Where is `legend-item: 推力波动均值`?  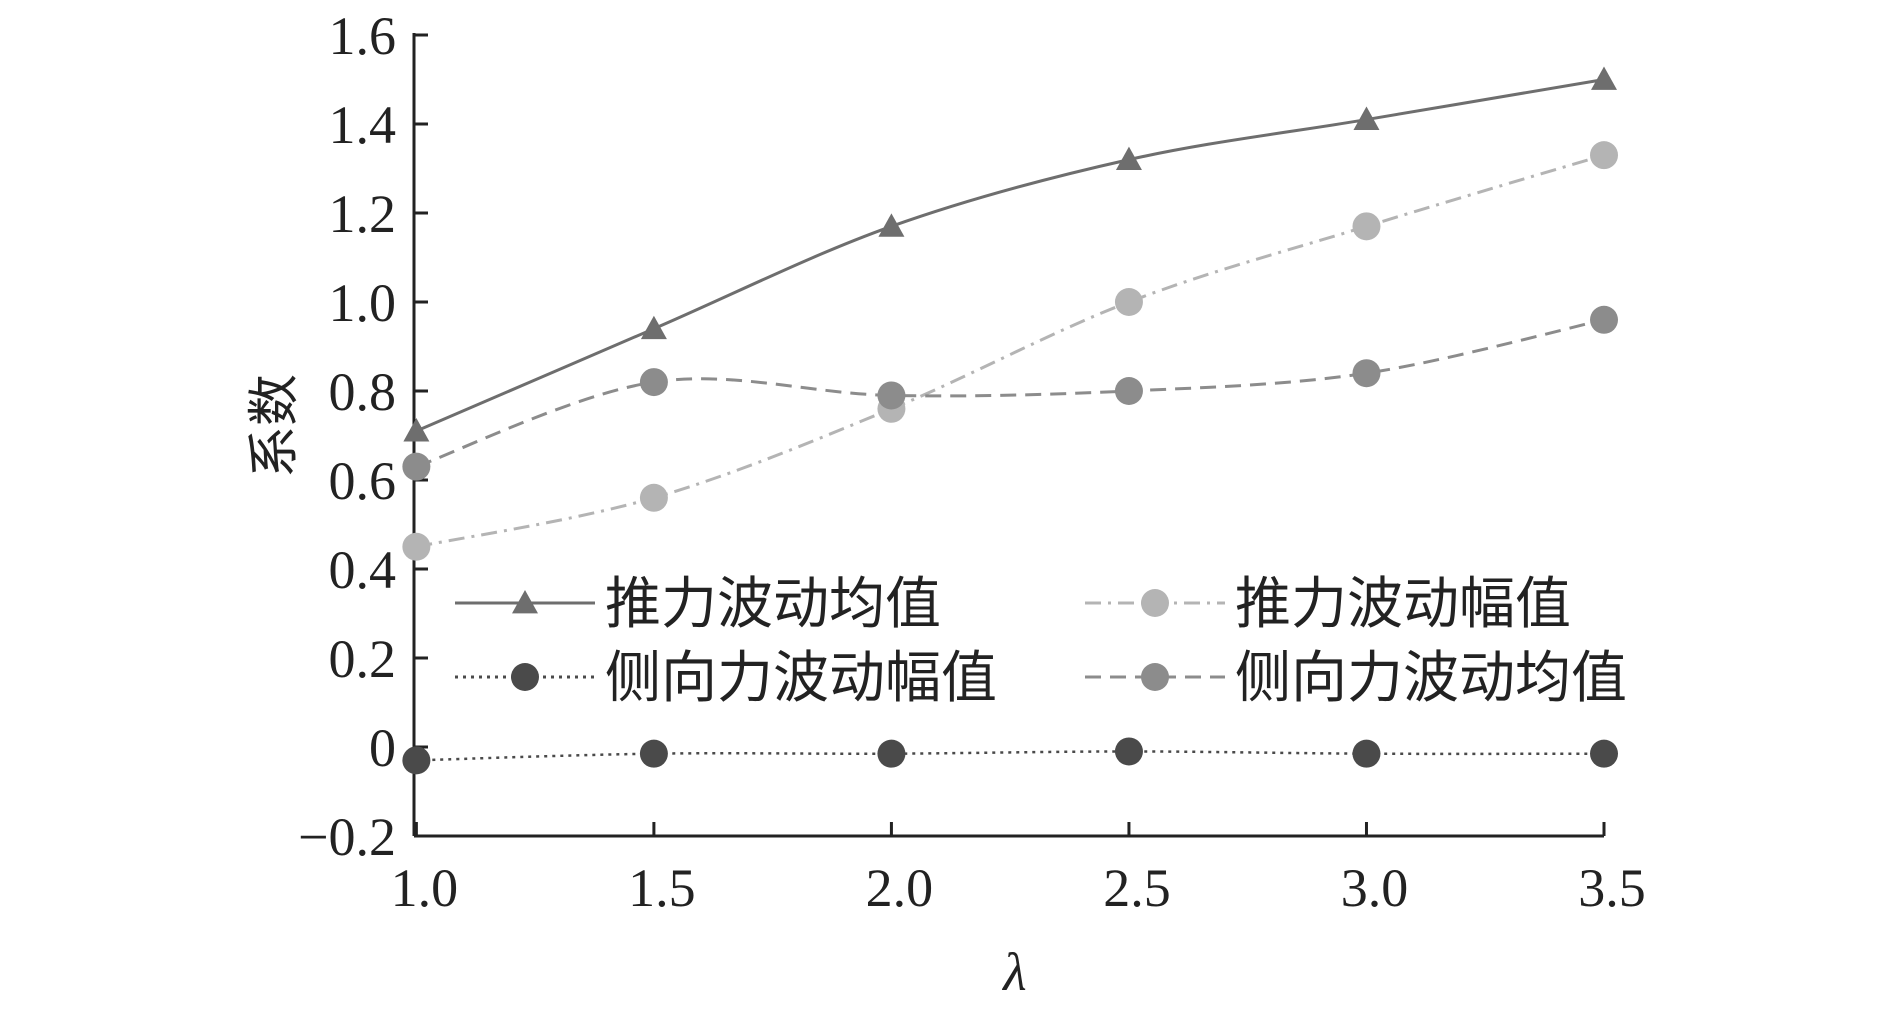
legend-item: 推力波动均值 is located at coordinates (698, 604).